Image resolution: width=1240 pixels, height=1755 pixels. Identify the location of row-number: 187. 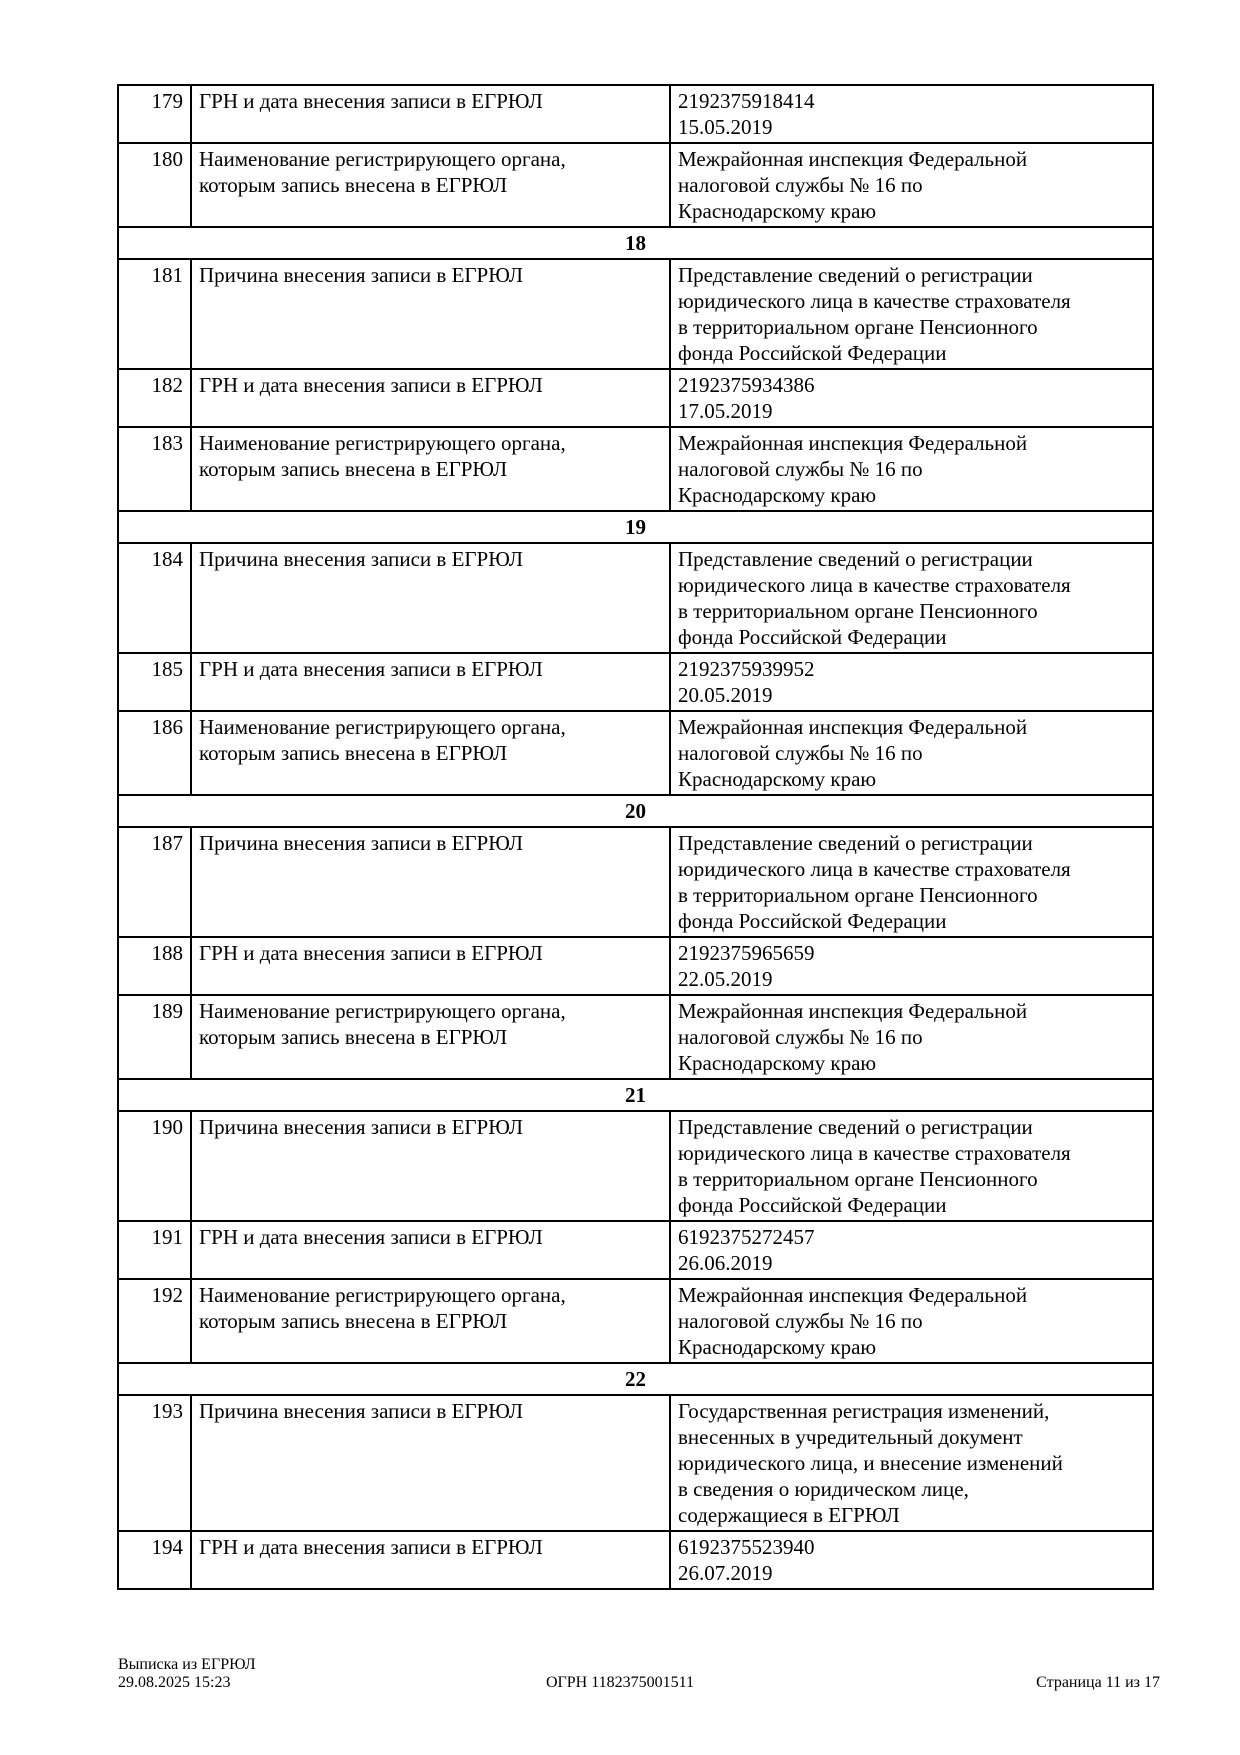
(154, 882).